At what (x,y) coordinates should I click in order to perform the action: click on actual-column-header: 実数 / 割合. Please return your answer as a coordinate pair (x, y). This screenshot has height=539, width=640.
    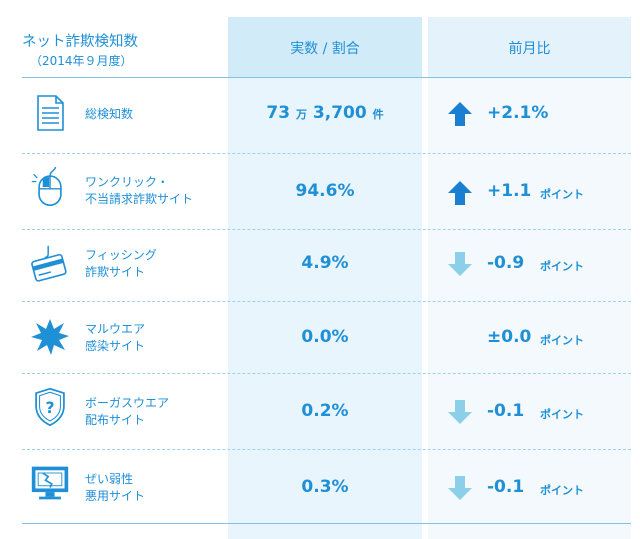
    Looking at the image, I should click on (325, 49).